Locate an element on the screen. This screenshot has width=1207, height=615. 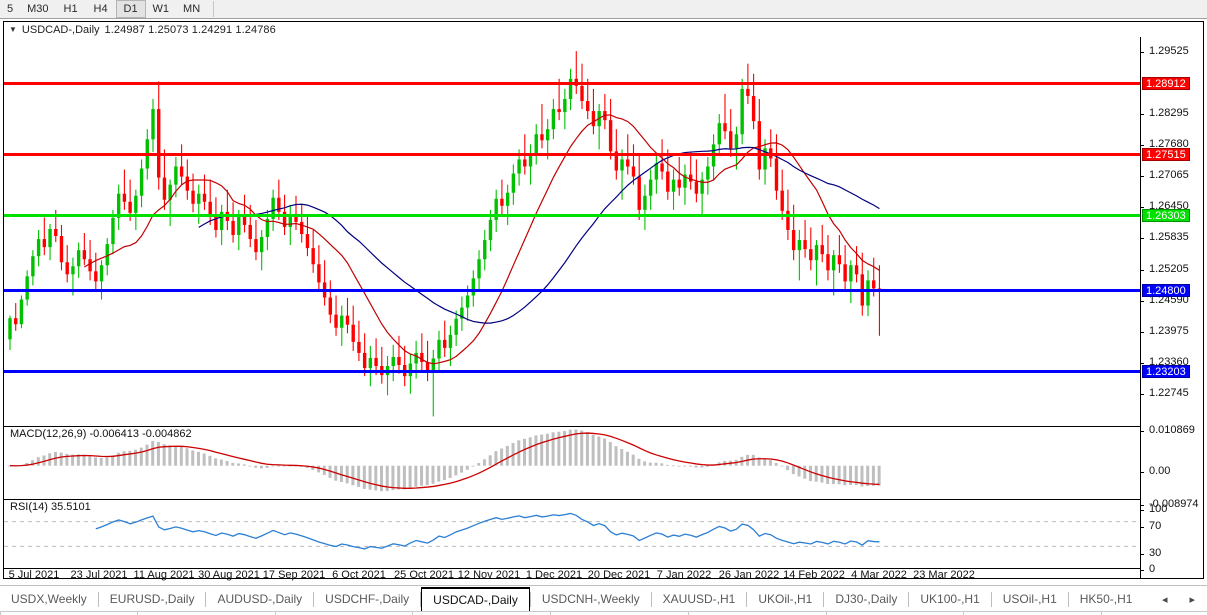
price-level-label-1.27515: 1.27515 is located at coordinates (1166, 154).